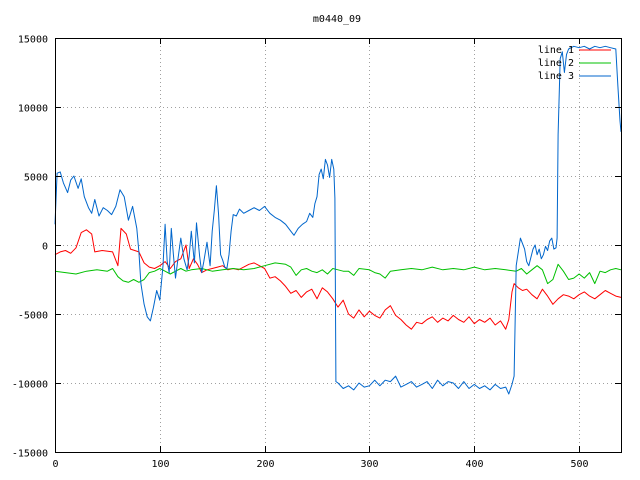  What do you see at coordinates (579, 464) in the screenshot?
I see `x-tick-label: 500` at bounding box center [579, 464].